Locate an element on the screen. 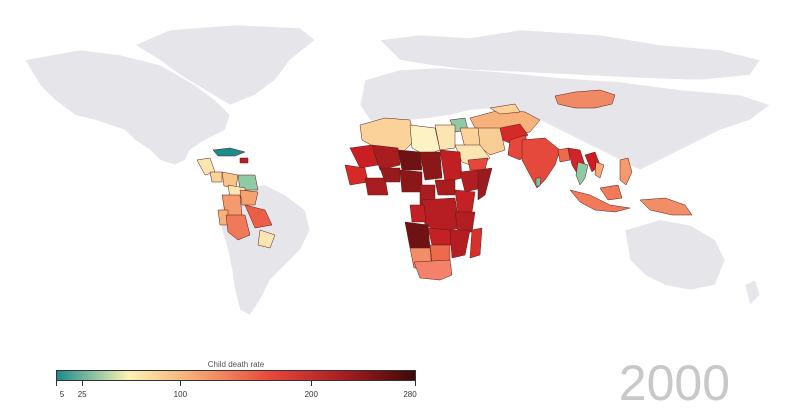 The height and width of the screenshot is (415, 800). country-paraguay is located at coordinates (266, 239).